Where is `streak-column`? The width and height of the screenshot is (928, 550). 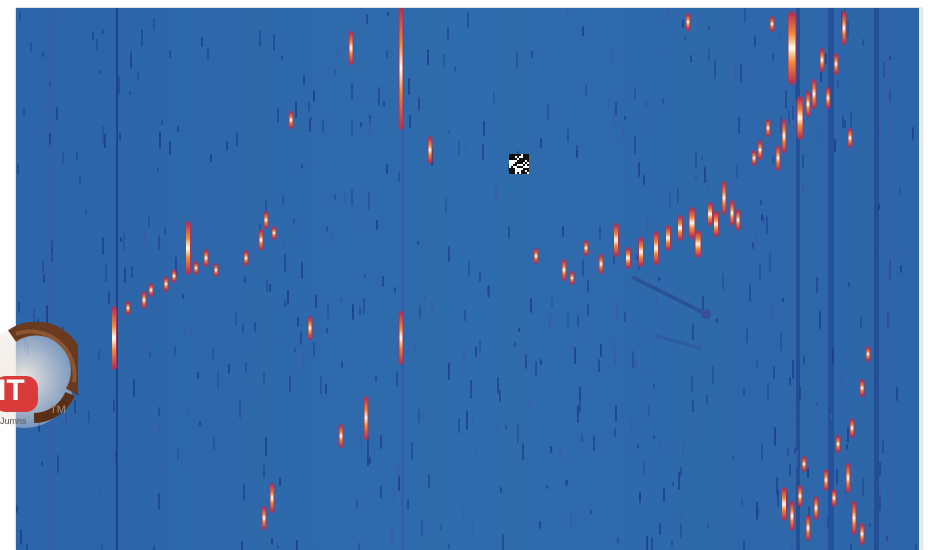 streak-column is located at coordinates (402, 279).